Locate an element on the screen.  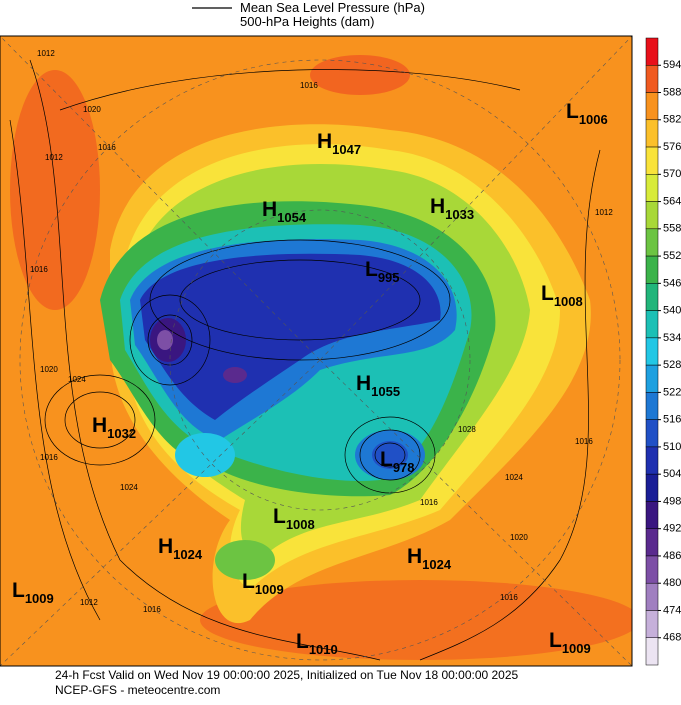
colorbar-label: 492 is located at coordinates (672, 529).